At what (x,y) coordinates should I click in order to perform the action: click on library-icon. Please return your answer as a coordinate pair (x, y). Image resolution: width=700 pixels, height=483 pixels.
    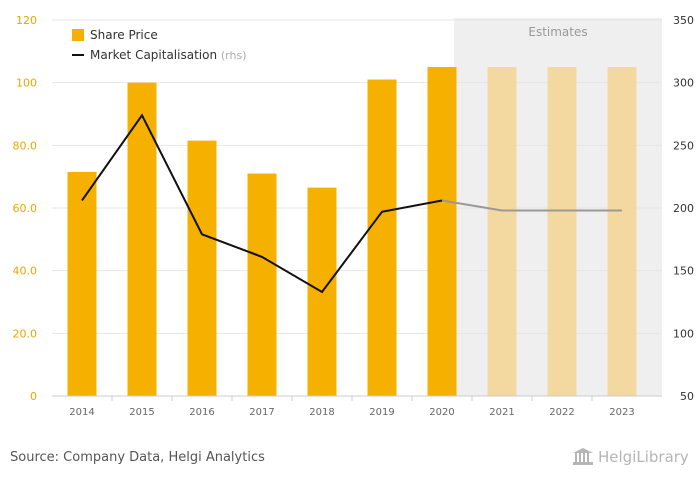
    Looking at the image, I should click on (583, 456).